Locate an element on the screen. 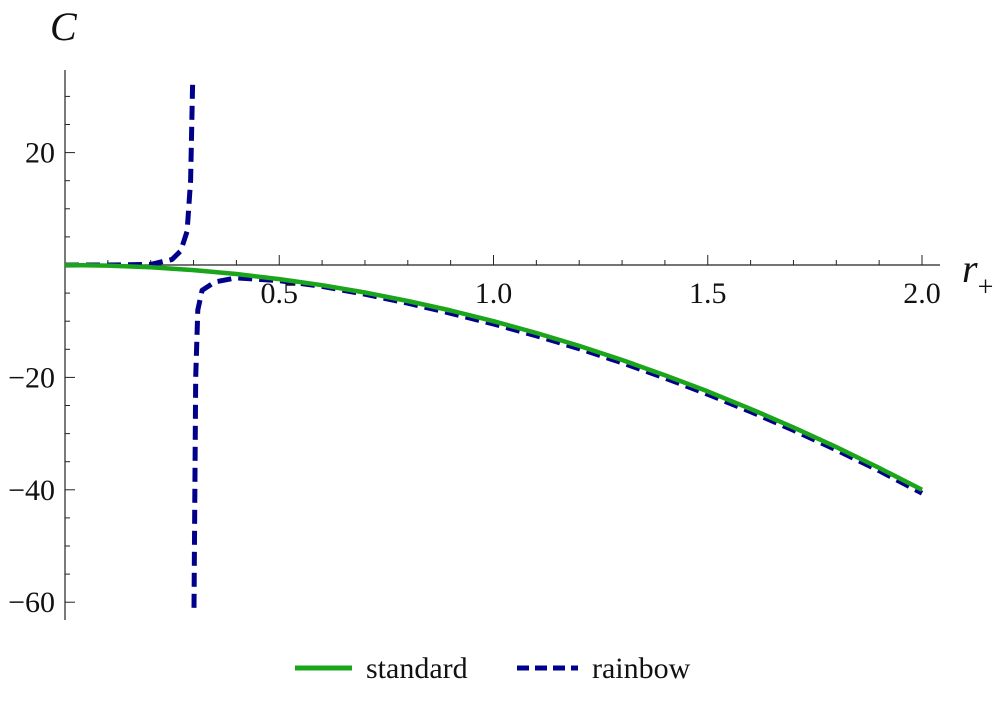  y-tick-label: −60 is located at coordinates (31, 602).